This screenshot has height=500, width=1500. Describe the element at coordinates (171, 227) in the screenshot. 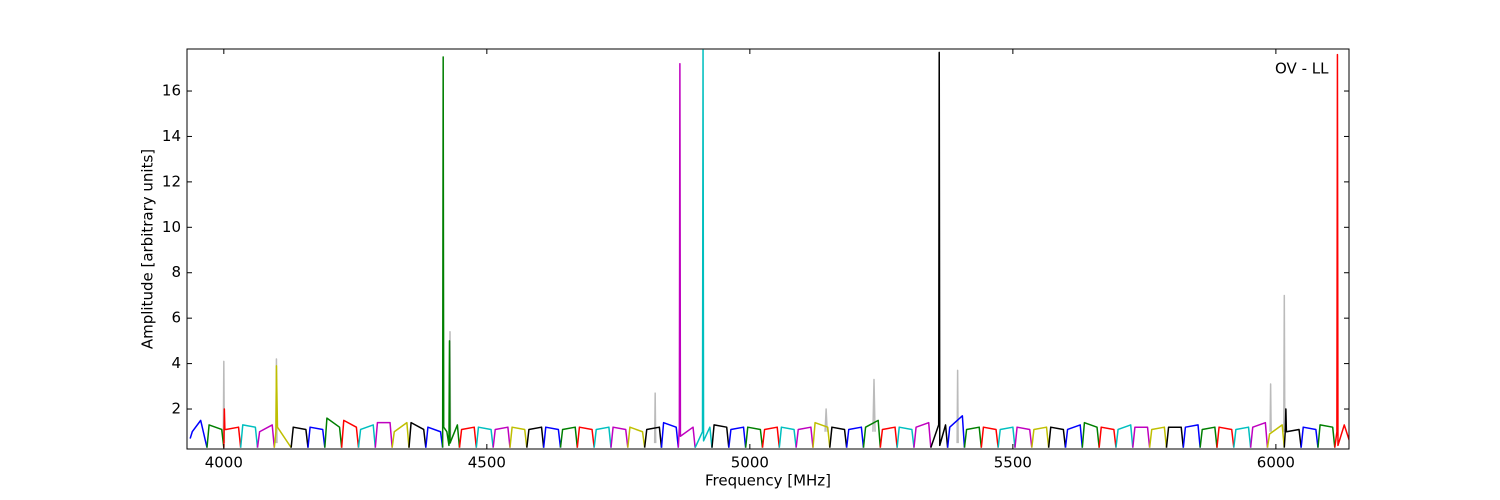

I see `y-tick-label: 10` at that location.